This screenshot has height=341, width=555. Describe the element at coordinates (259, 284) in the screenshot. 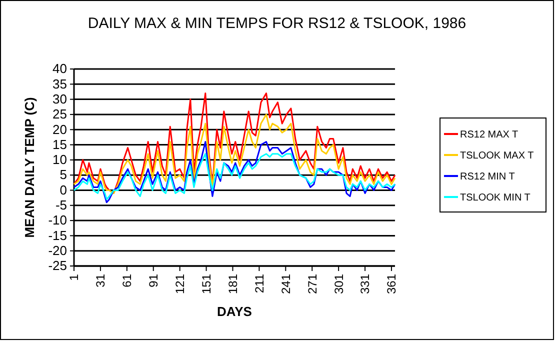

I see `x-tick-label: 211` at that location.